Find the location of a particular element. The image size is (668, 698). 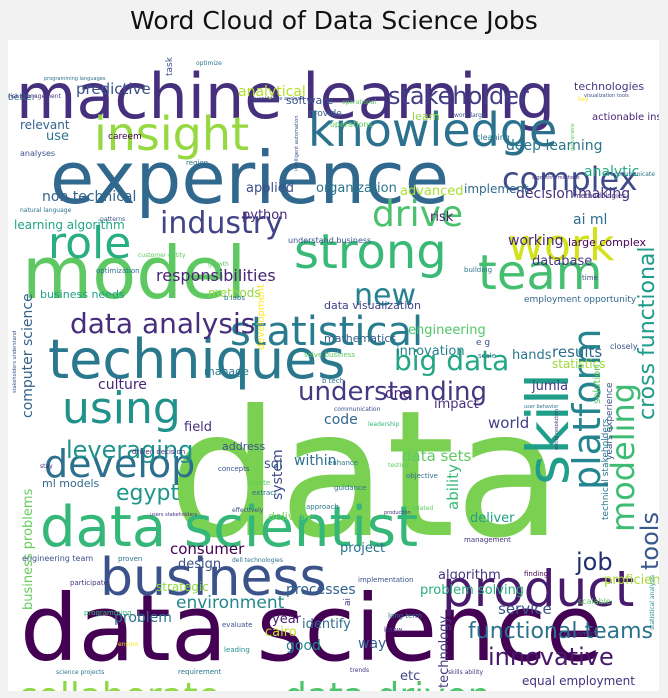

cloud-word: decision making is located at coordinates (573, 194).